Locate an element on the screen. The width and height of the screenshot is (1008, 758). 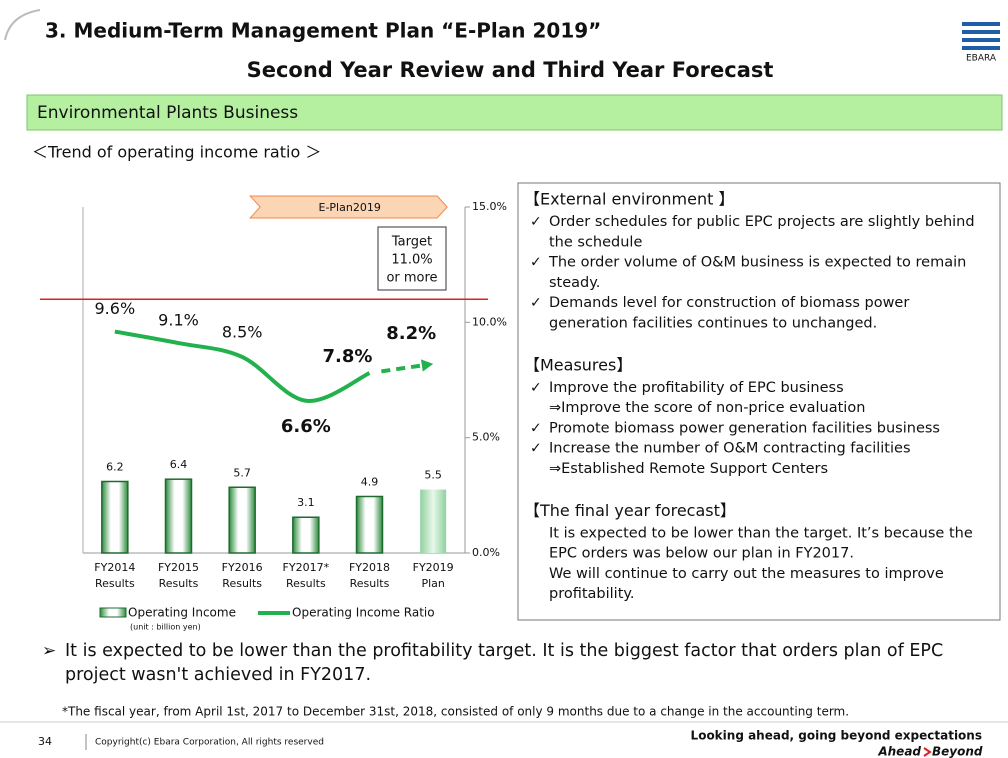
ratio-label: 8.2% is located at coordinates (411, 333).